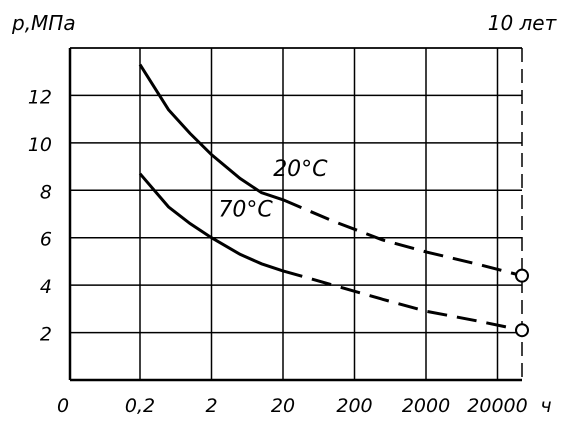  I want to click on series-label: 70°C, so click(245, 209).